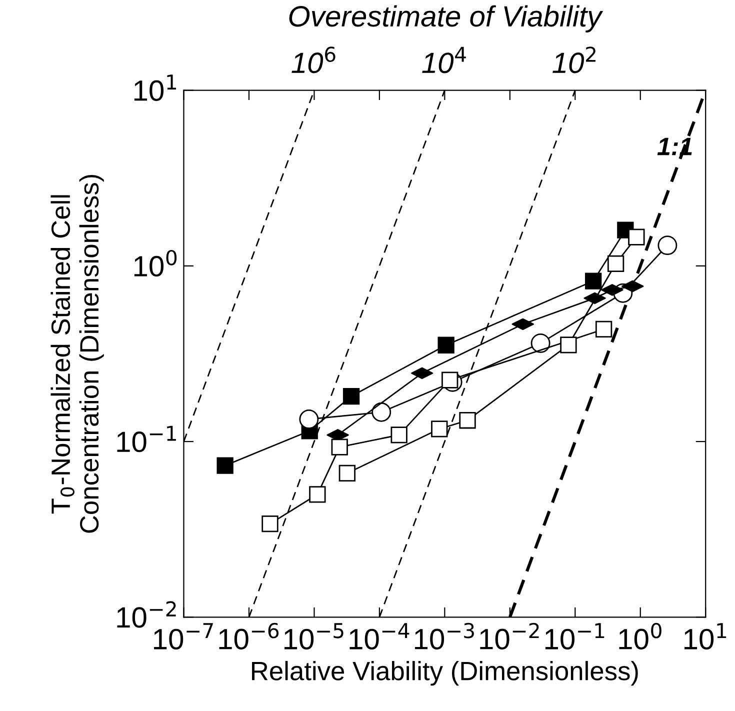  What do you see at coordinates (444, 60) in the screenshot?
I see `annotation: 10$^{4}$` at bounding box center [444, 60].